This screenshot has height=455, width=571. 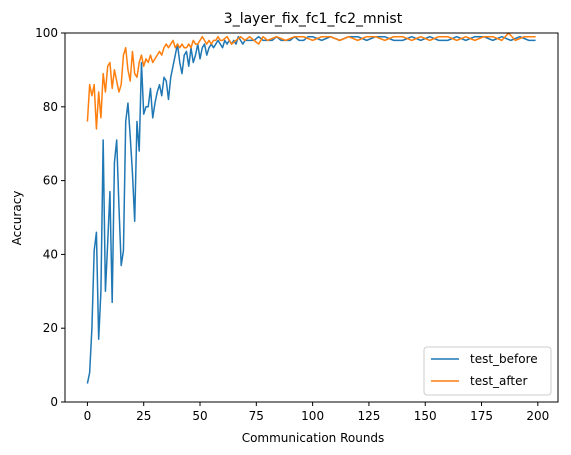 I want to click on x-axis: 0 25 50 75 100 125 150 175 200, so click(x=316, y=412).